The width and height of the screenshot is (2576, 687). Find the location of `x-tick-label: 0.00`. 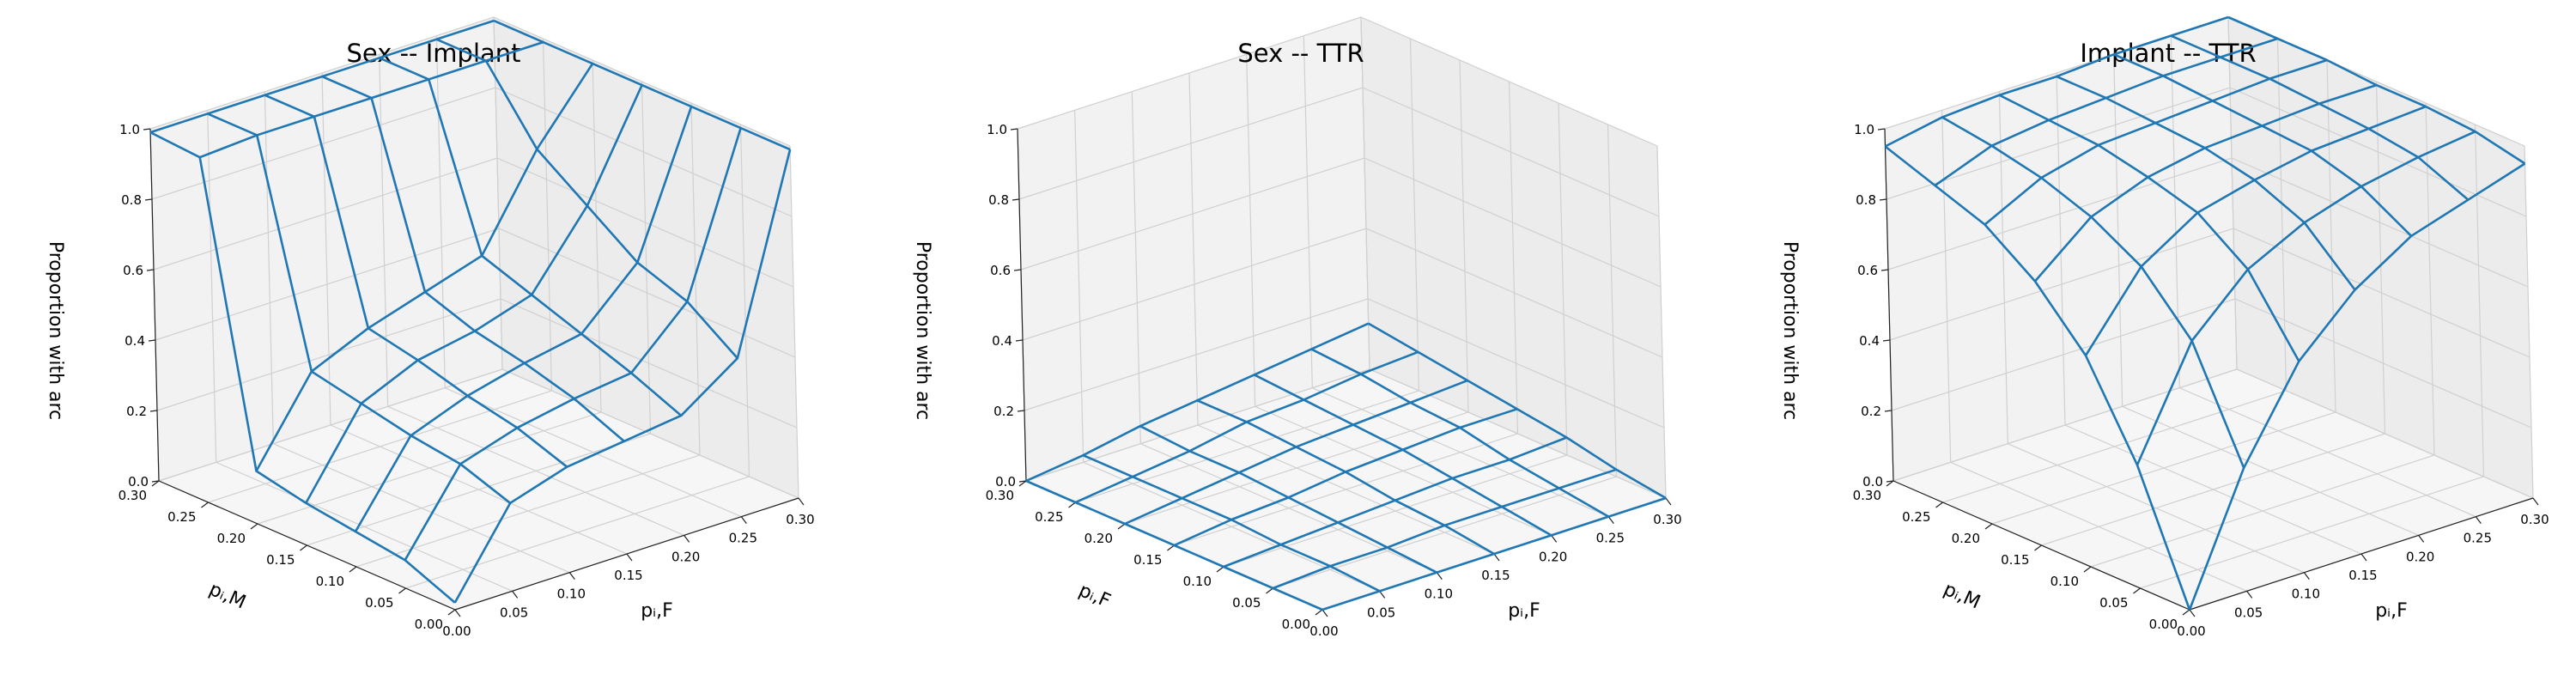

x-tick-label: 0.00 is located at coordinates (457, 631).